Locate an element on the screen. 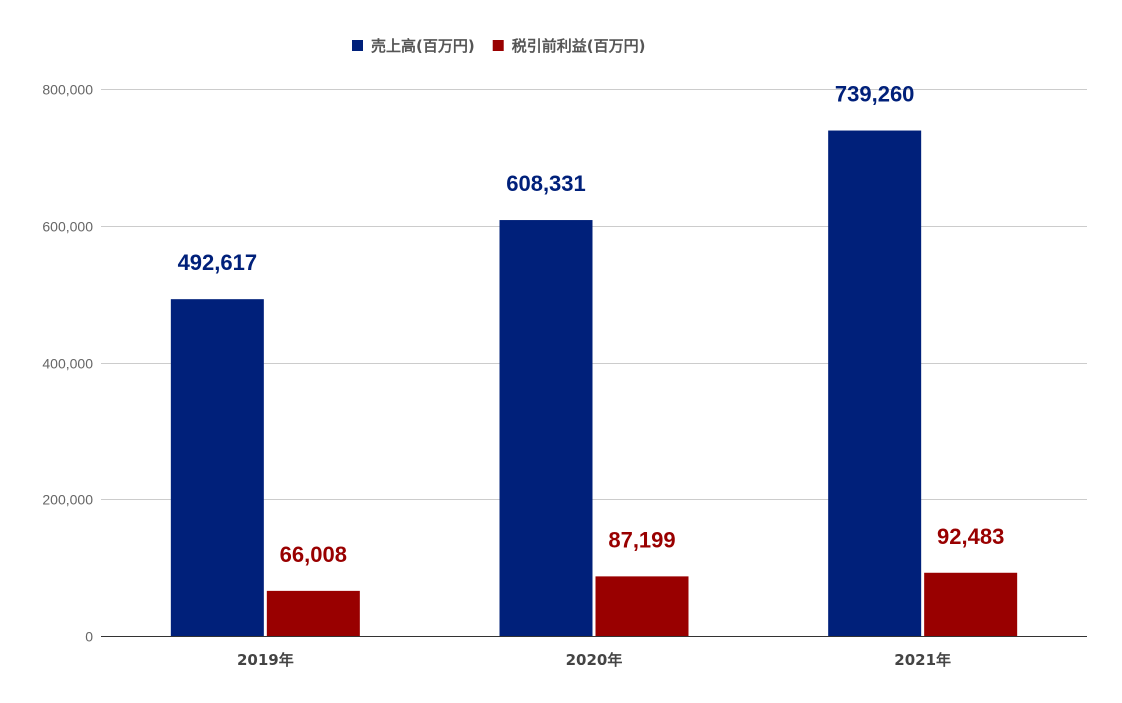 The width and height of the screenshot is (1122, 703). x-tick-label: 2020年 is located at coordinates (594, 660).